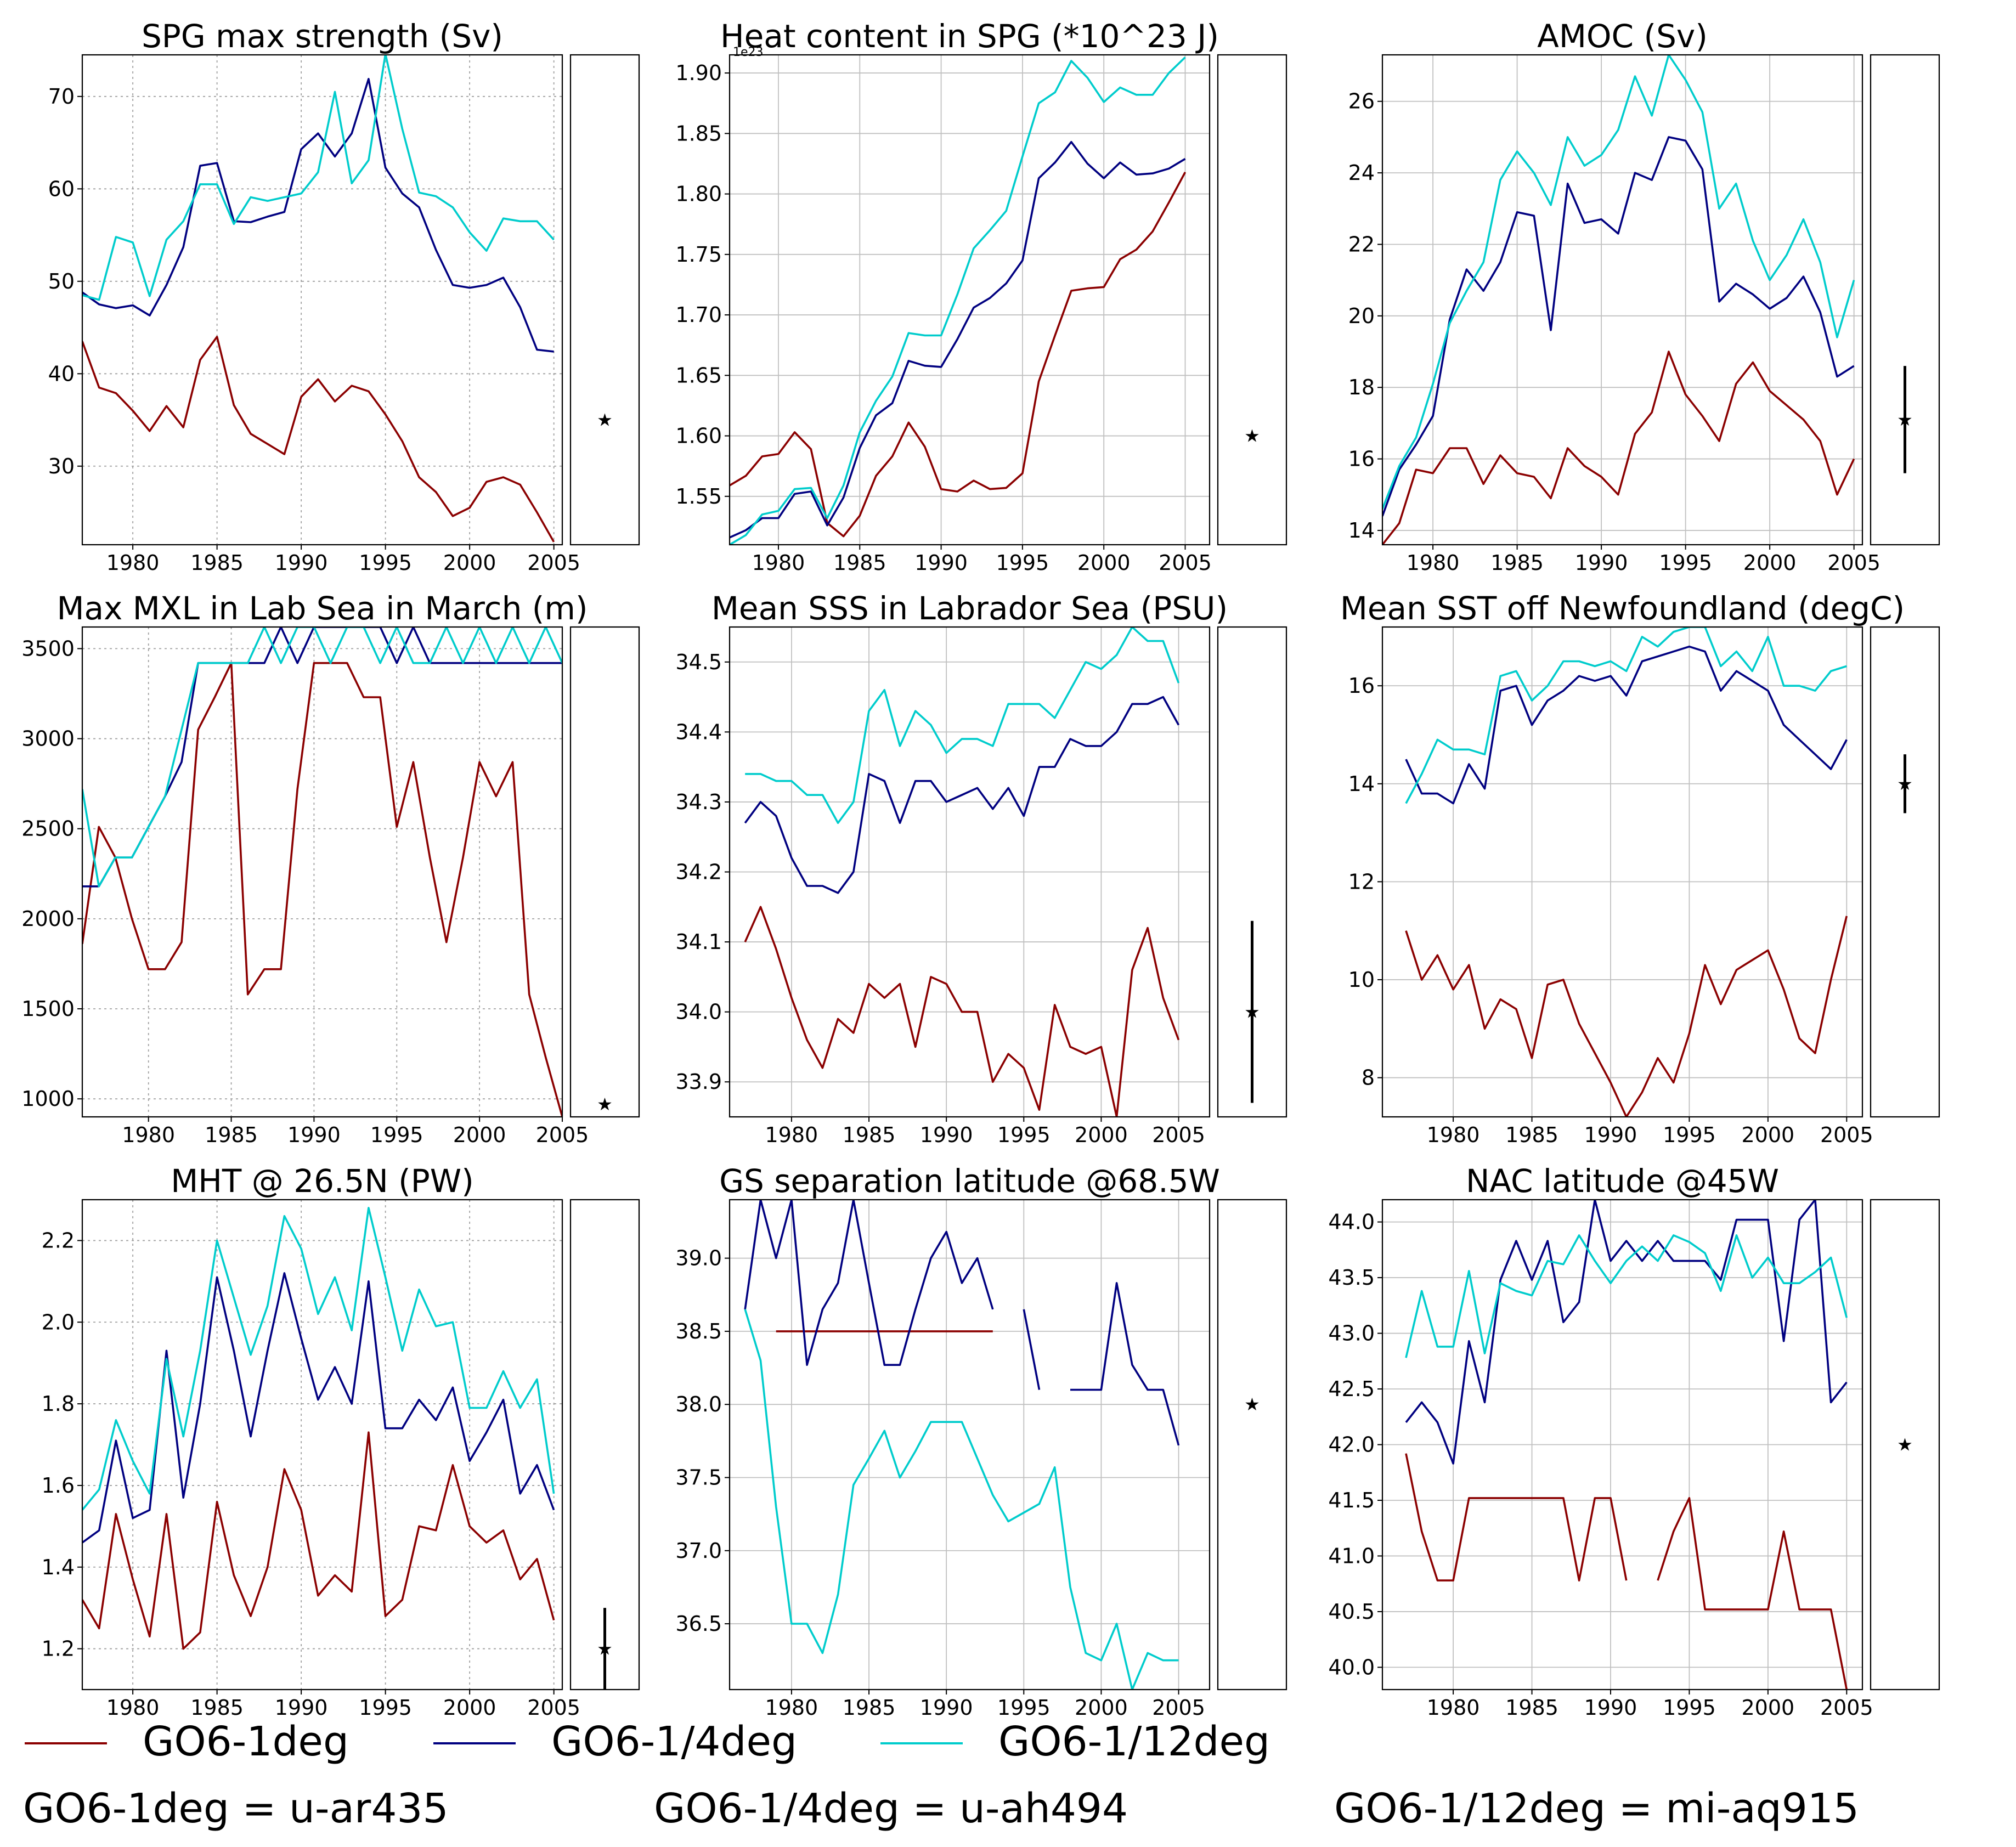 The width and height of the screenshot is (2016, 1847). What do you see at coordinates (322, 608) in the screenshot?
I see `panel-title: Max MXL in Lab Sea in March (m)` at bounding box center [322, 608].